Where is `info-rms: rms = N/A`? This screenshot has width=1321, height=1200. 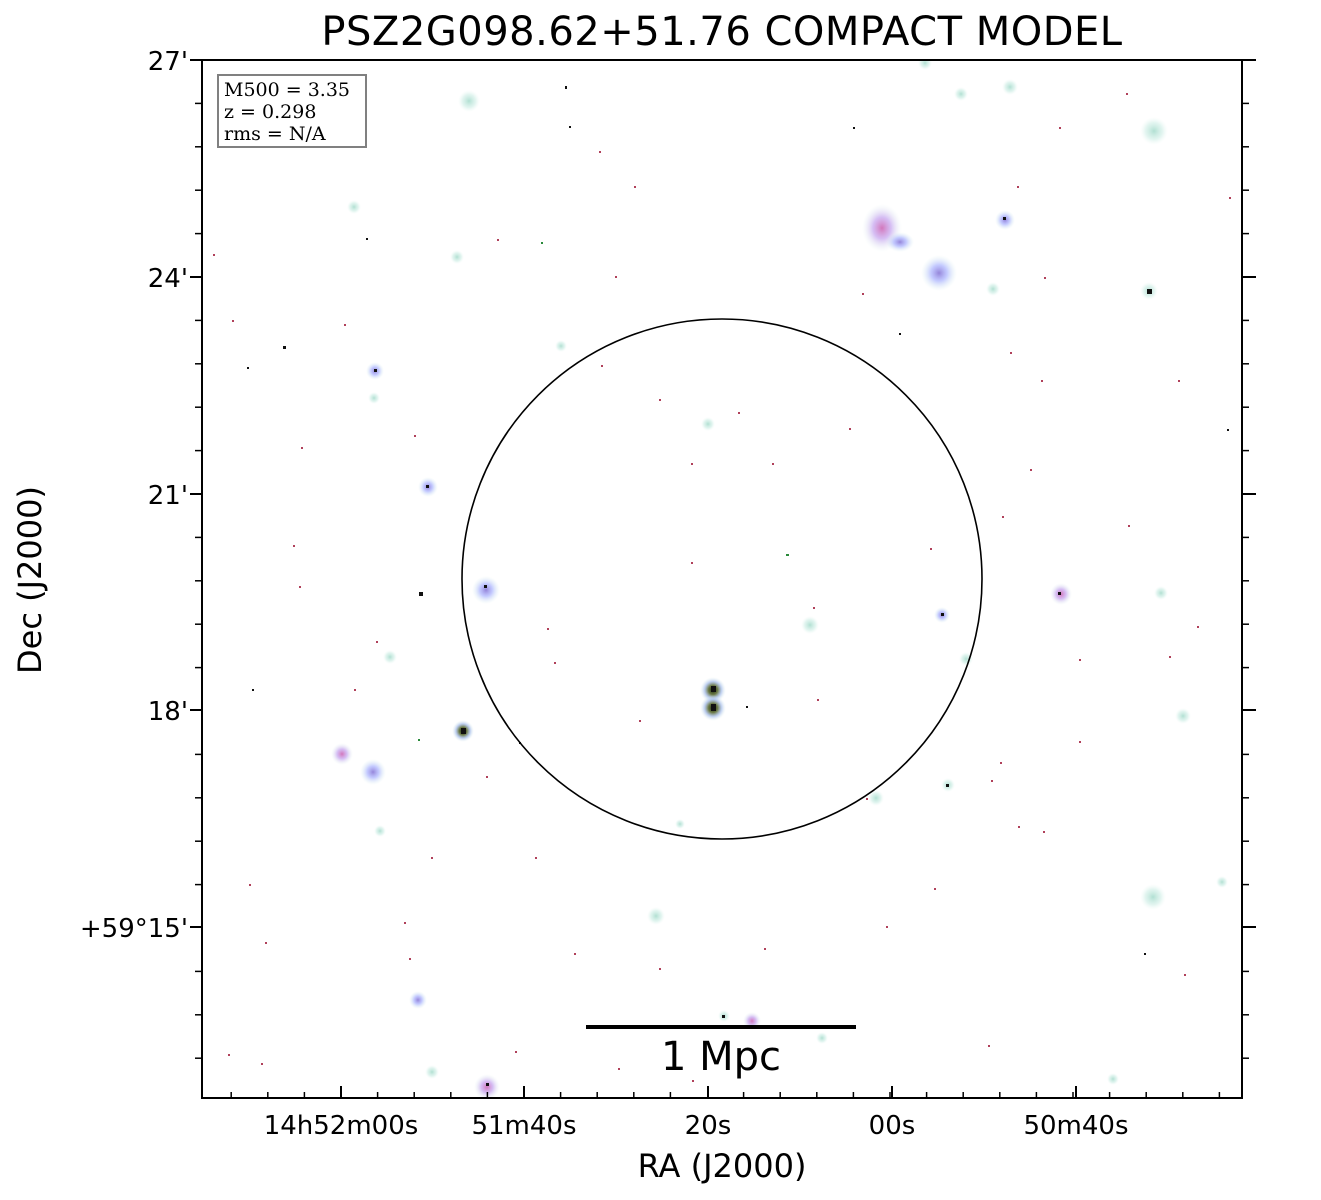 info-rms: rms = N/A is located at coordinates (275, 134).